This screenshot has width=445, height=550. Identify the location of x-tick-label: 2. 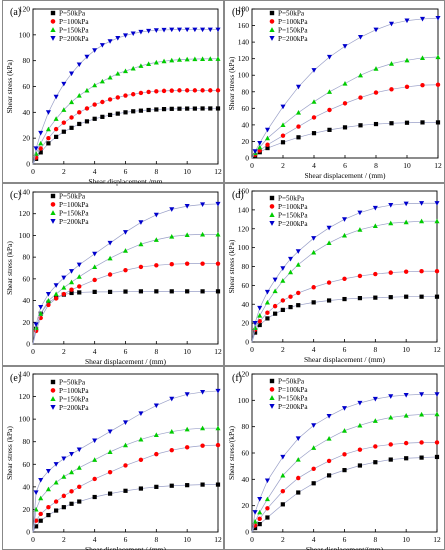
(283, 349).